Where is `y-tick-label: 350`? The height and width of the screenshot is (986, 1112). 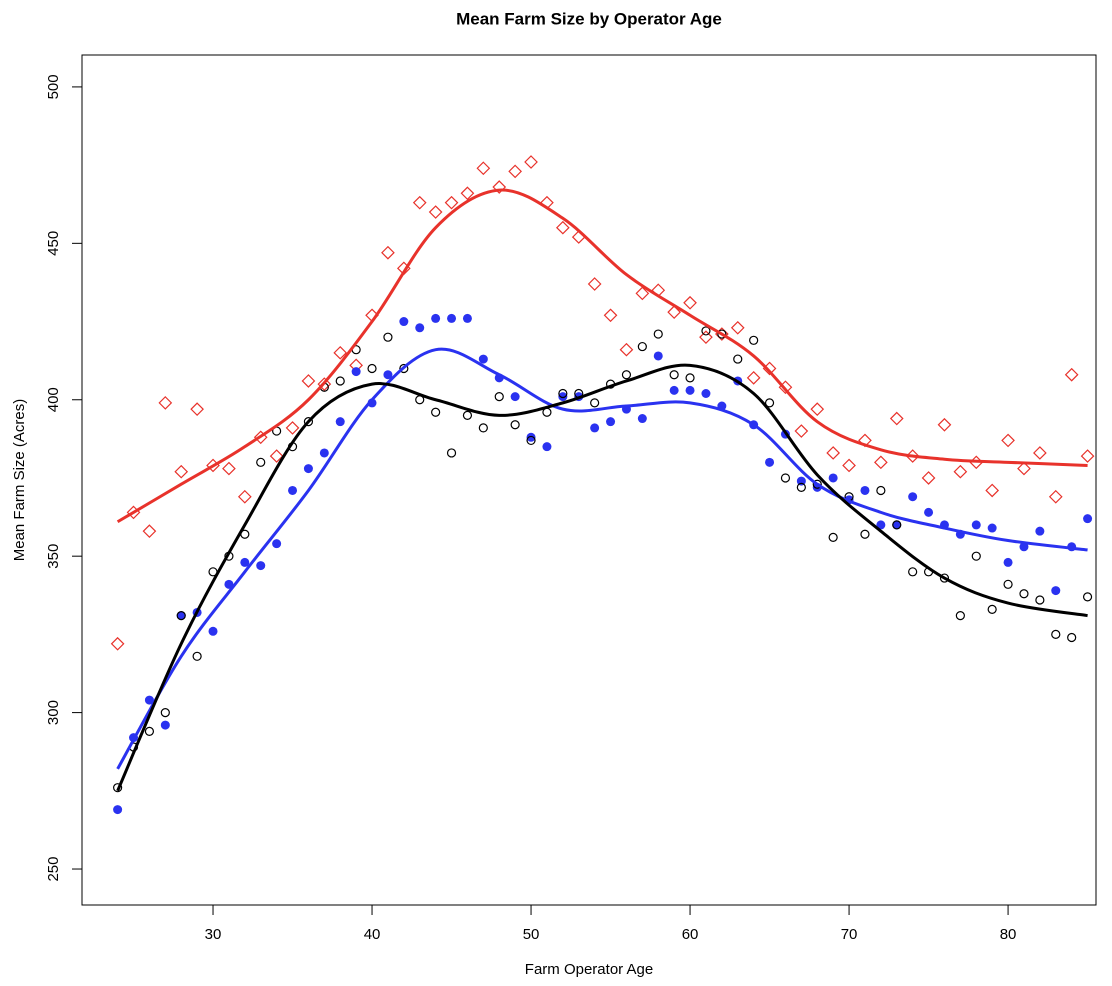
y-tick-label: 350 is located at coordinates (53, 556).